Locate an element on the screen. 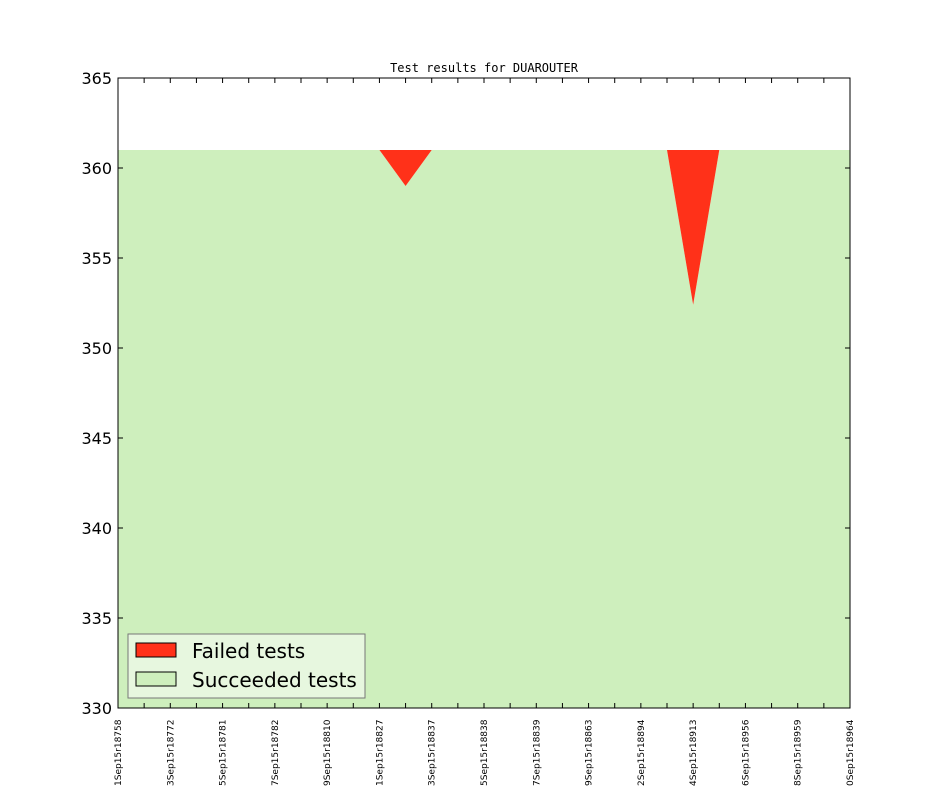  x-tick-label: 3Sep15r18772 is located at coordinates (171, 753).